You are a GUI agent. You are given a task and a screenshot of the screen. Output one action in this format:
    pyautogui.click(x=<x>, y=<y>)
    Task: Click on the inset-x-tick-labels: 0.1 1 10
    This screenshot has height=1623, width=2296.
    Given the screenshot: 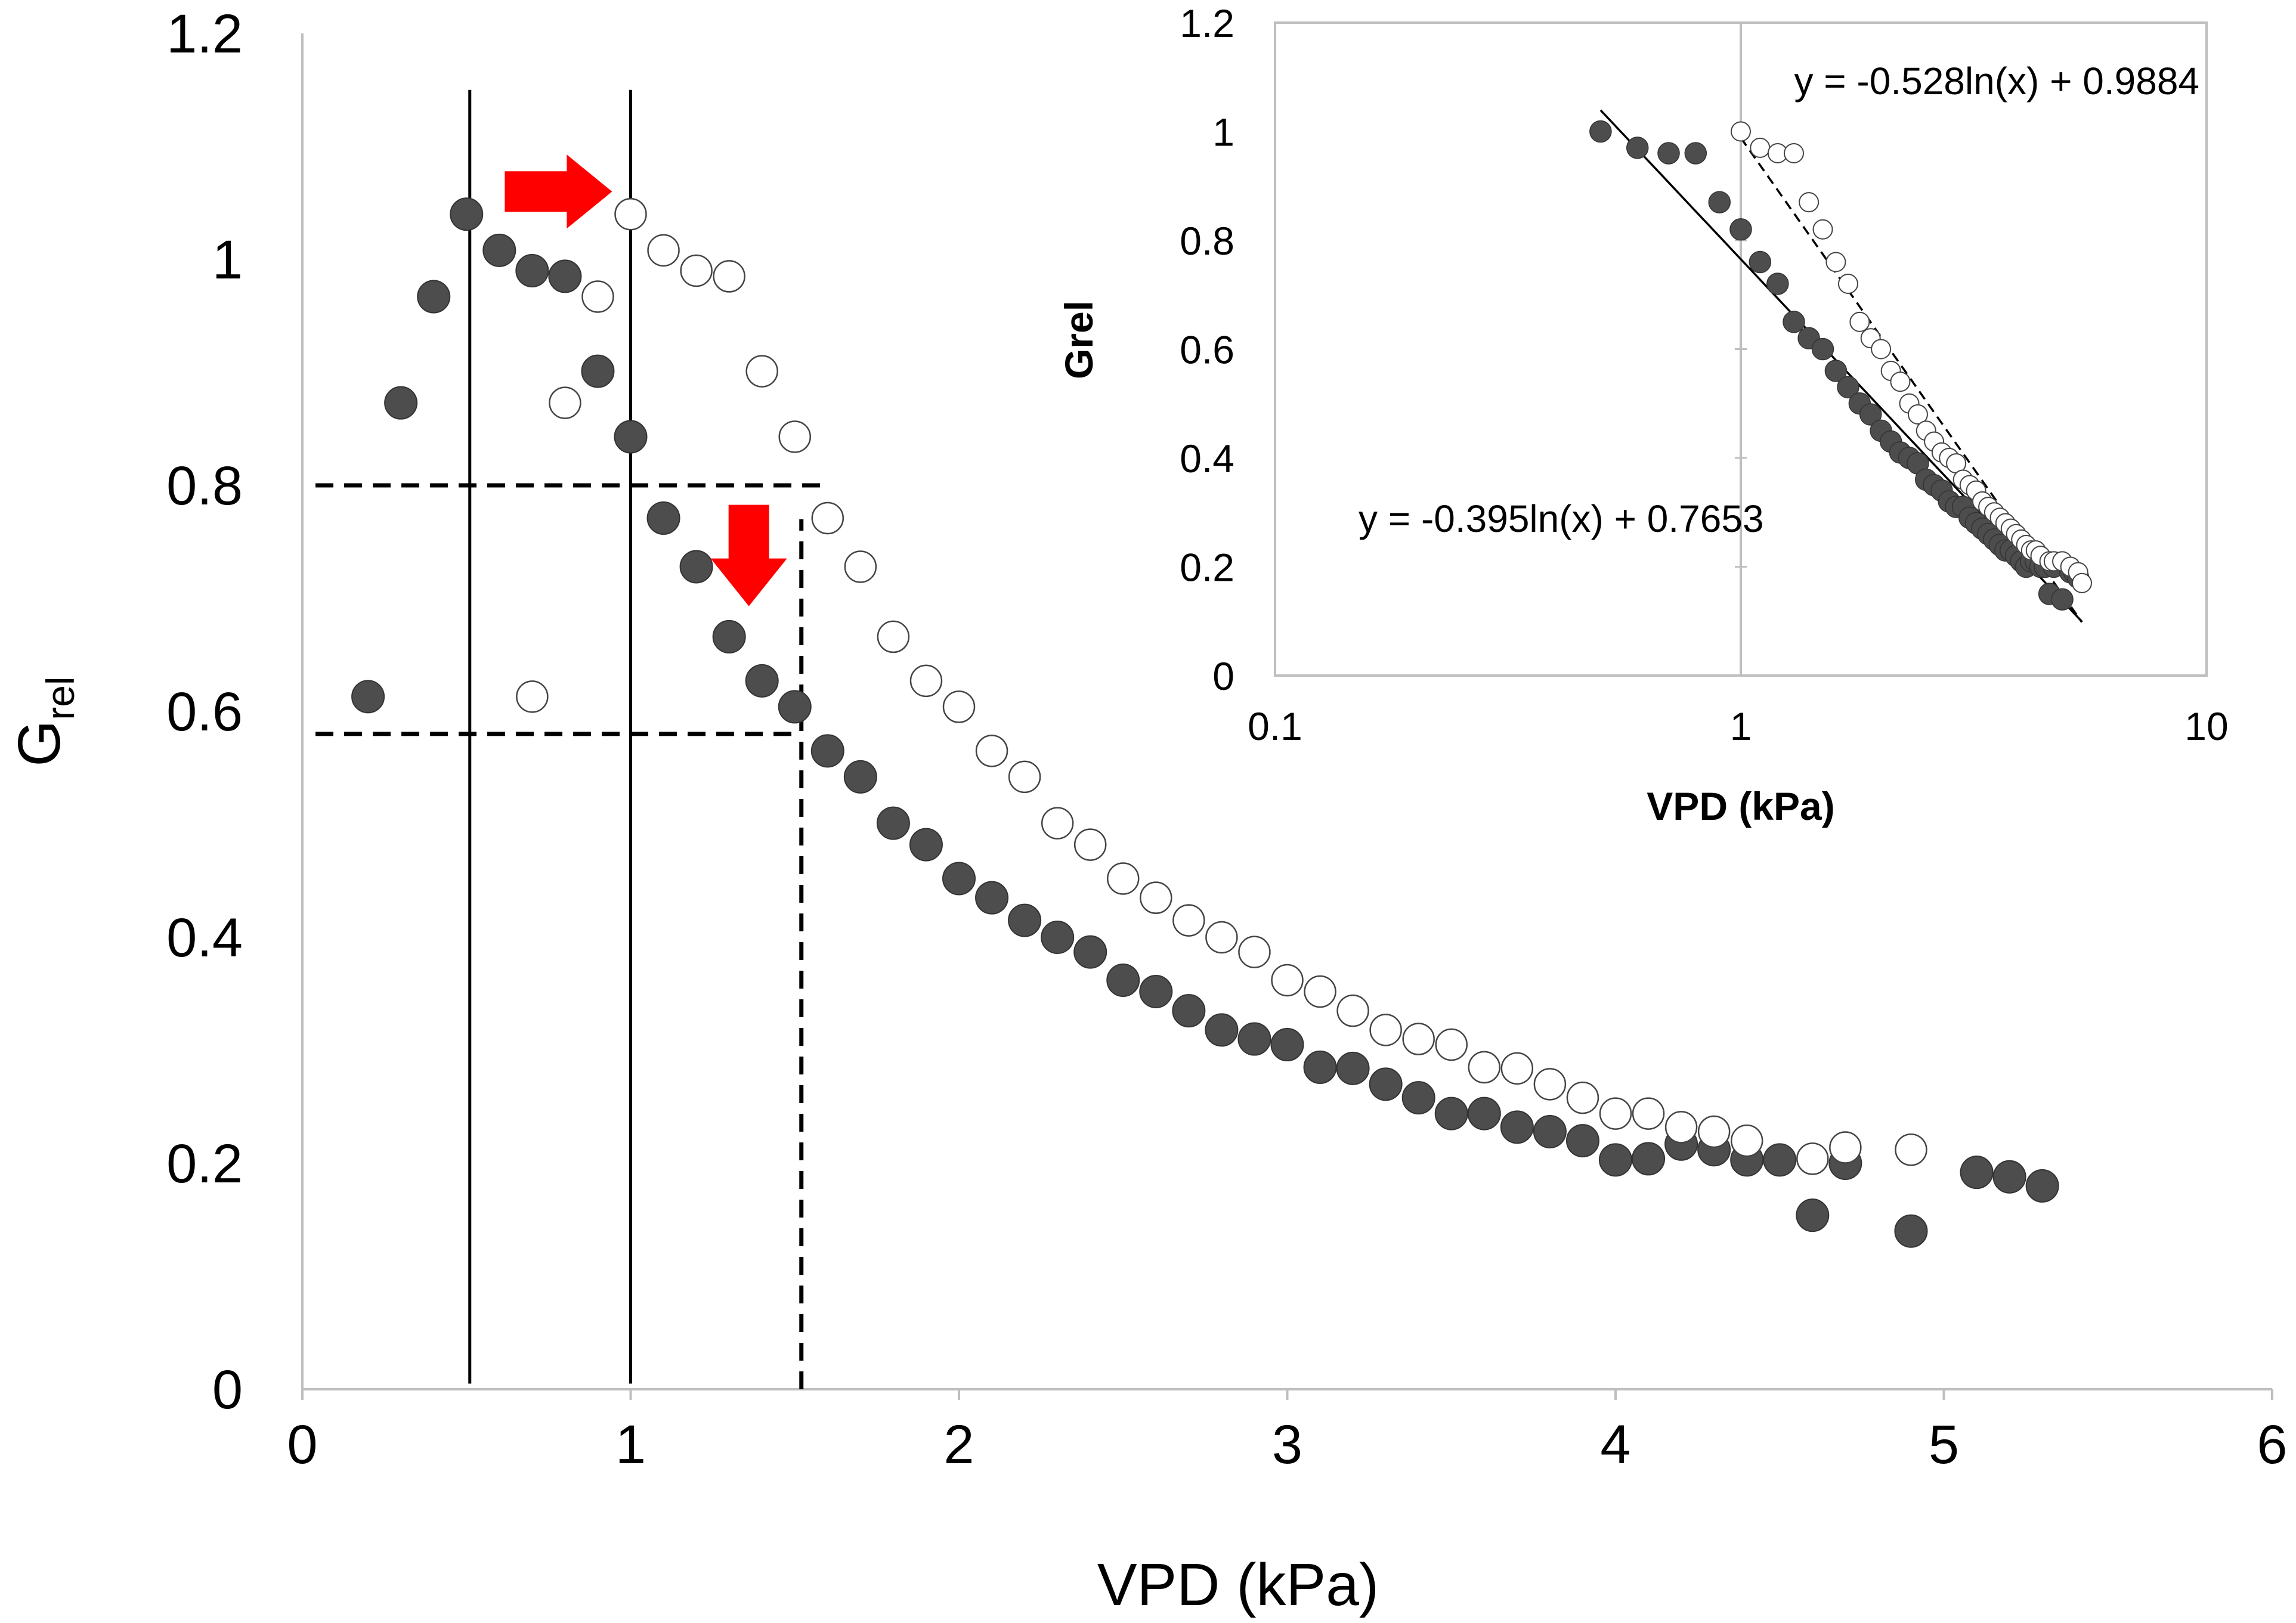 What is the action you would take?
    pyautogui.click(x=1738, y=726)
    